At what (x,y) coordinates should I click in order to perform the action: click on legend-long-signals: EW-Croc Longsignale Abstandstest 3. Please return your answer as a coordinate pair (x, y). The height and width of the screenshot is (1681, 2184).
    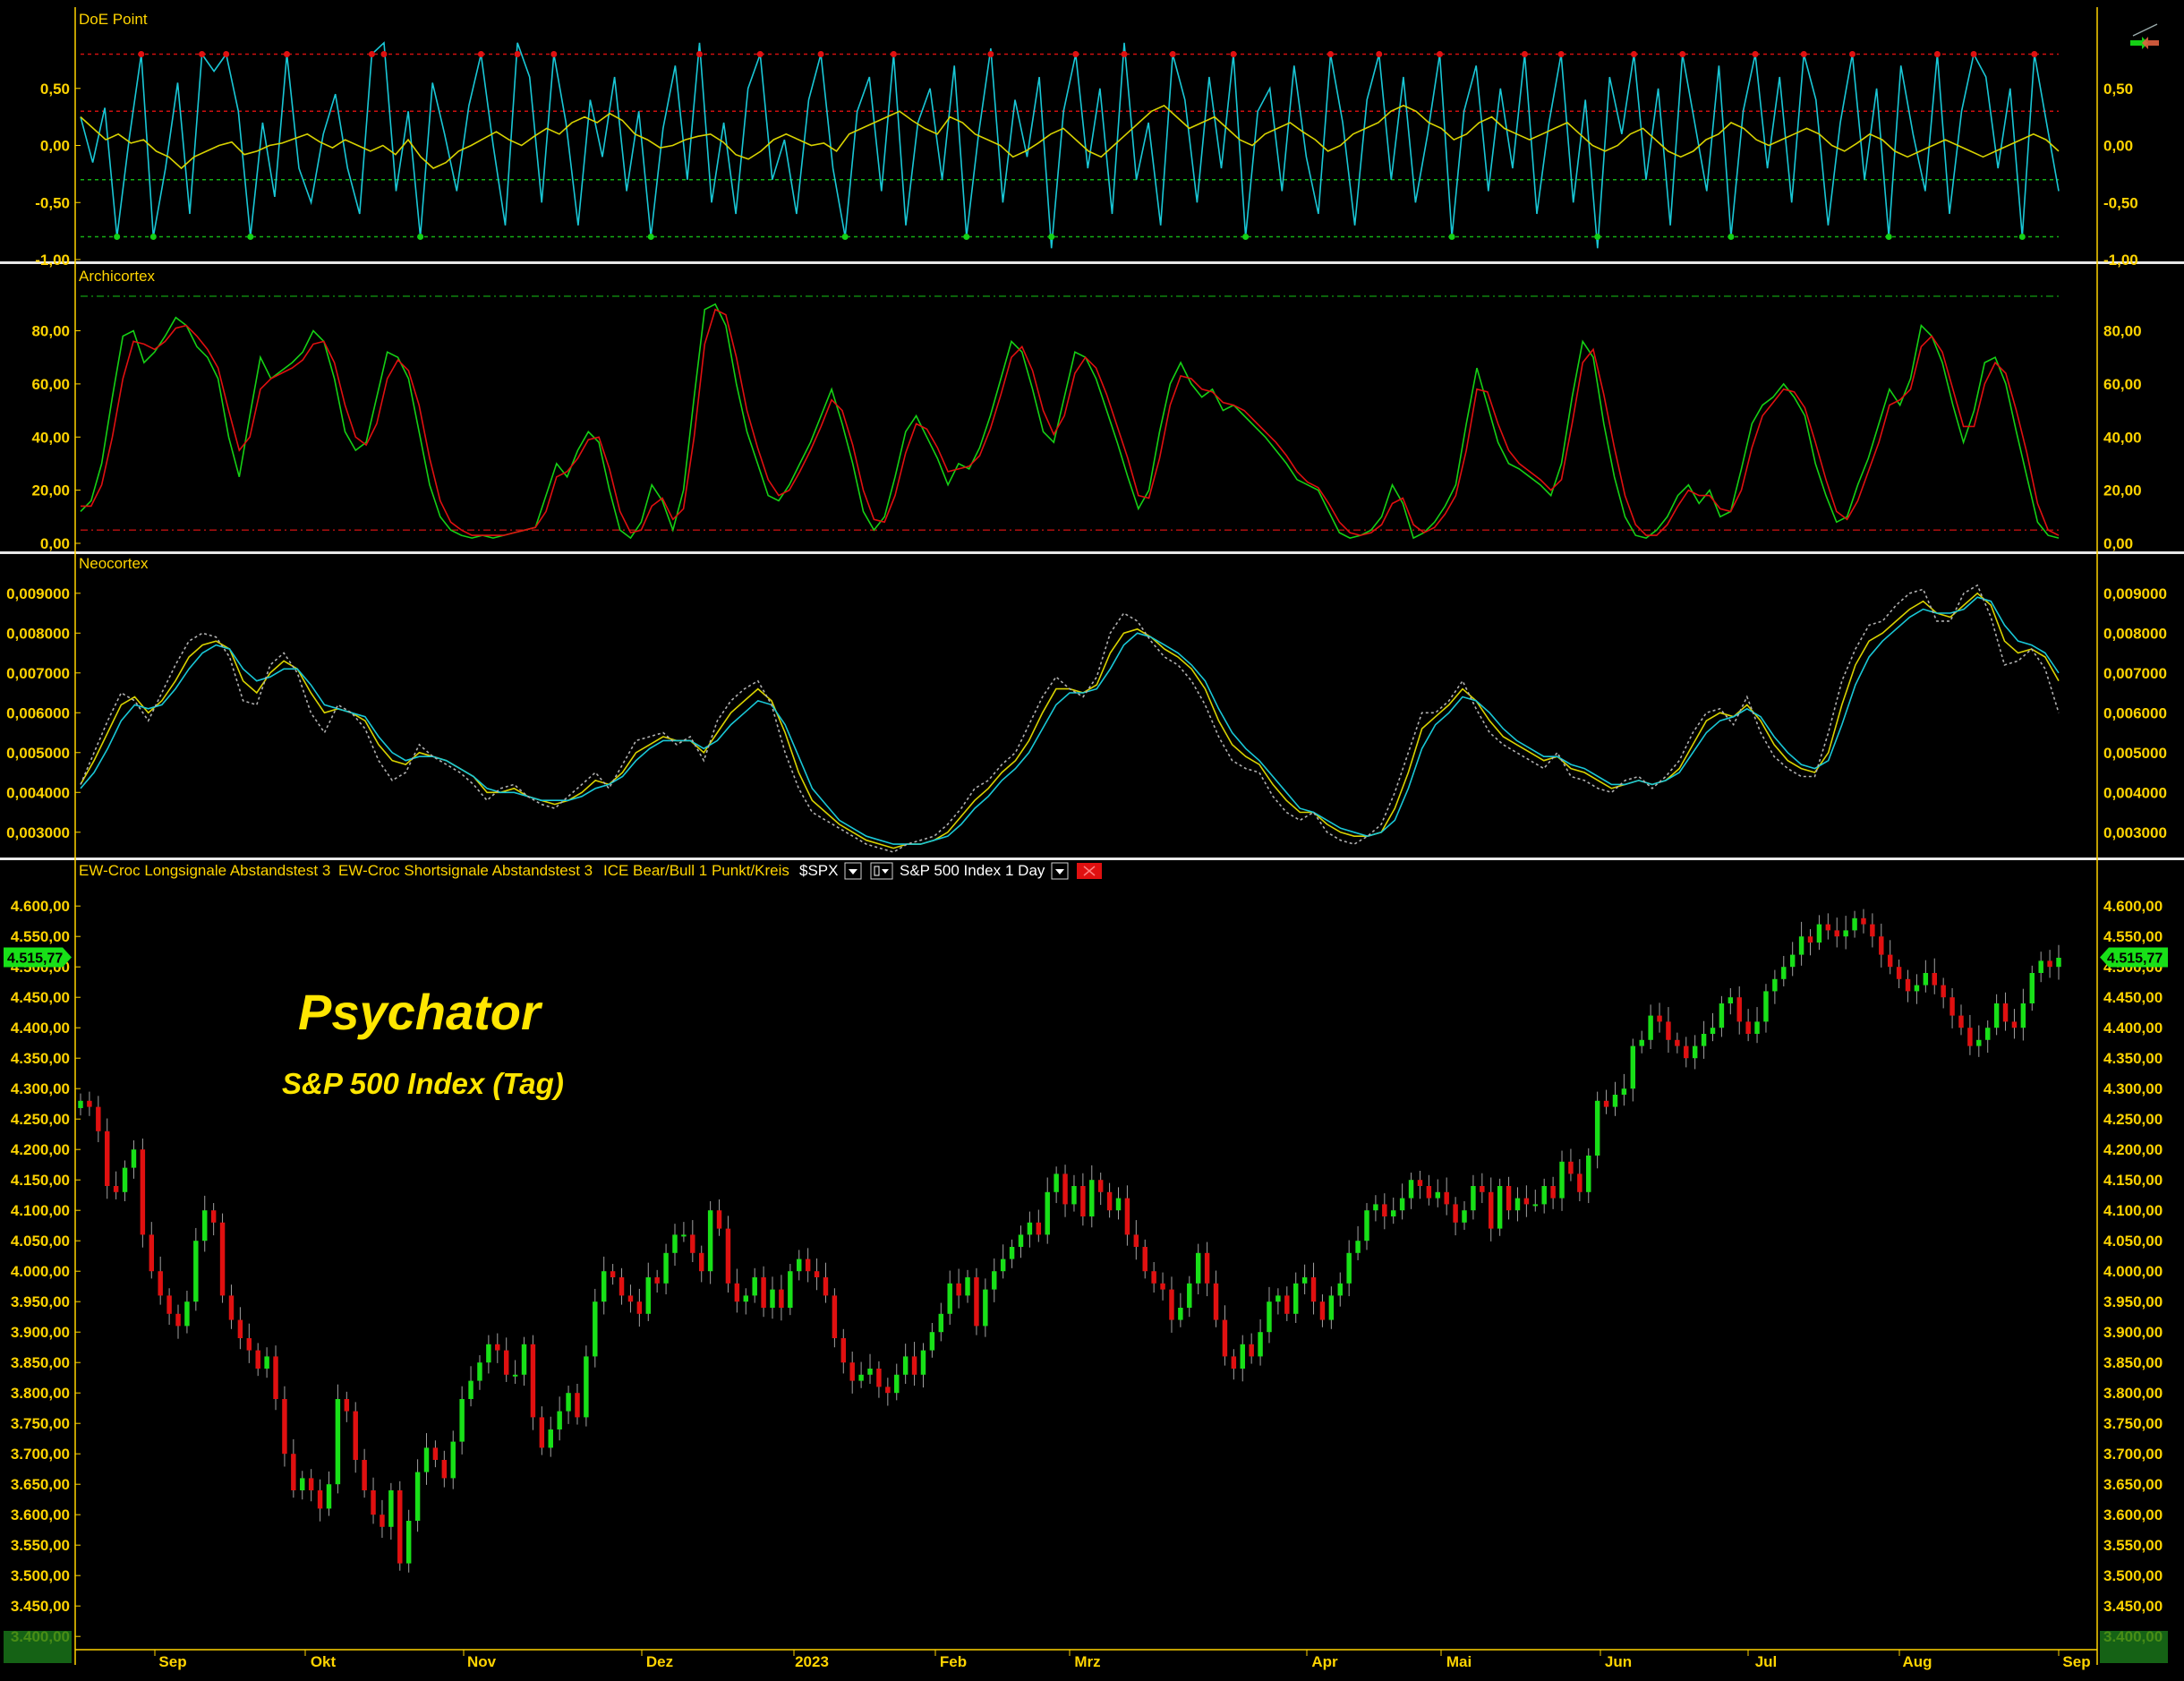
    Looking at the image, I should click on (204, 870).